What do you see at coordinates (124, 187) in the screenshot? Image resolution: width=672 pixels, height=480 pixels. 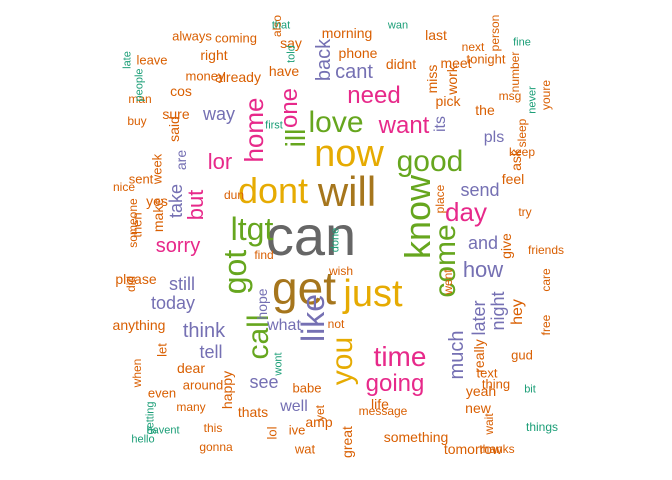 I see `cloud-word: nice` at bounding box center [124, 187].